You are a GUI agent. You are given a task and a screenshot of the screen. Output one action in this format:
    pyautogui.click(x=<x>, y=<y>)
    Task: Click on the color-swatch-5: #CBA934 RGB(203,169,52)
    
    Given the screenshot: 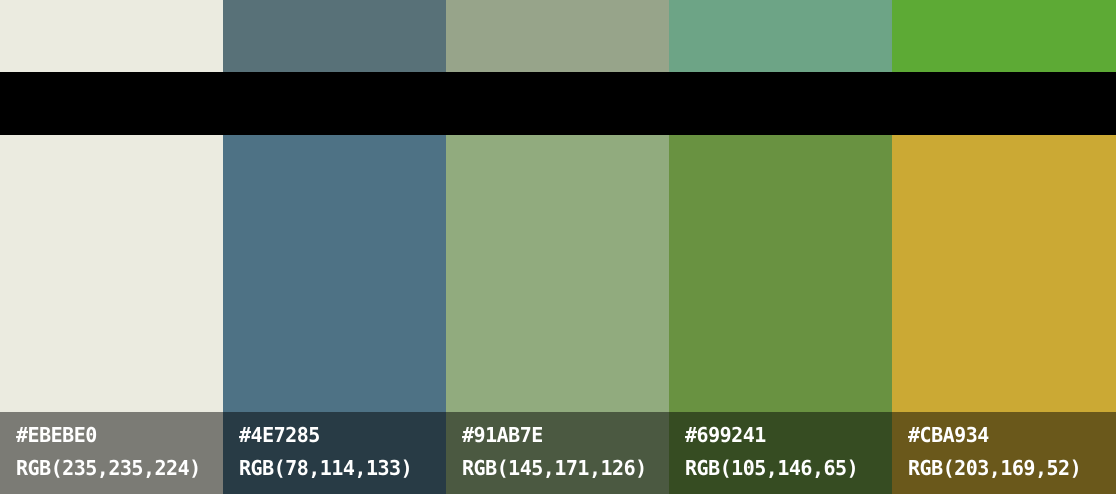 What is the action you would take?
    pyautogui.click(x=1004, y=314)
    